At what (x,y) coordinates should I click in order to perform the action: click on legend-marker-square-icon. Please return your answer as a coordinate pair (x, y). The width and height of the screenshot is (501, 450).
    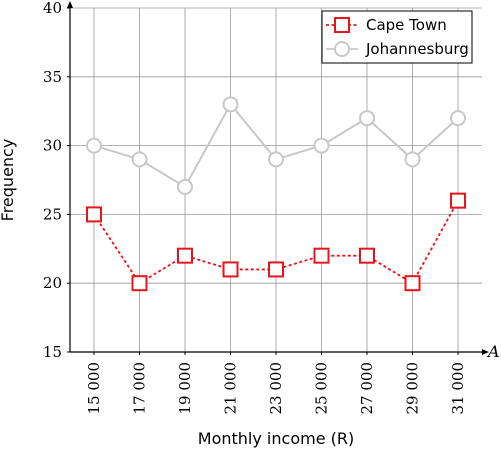
    Looking at the image, I should click on (342, 25).